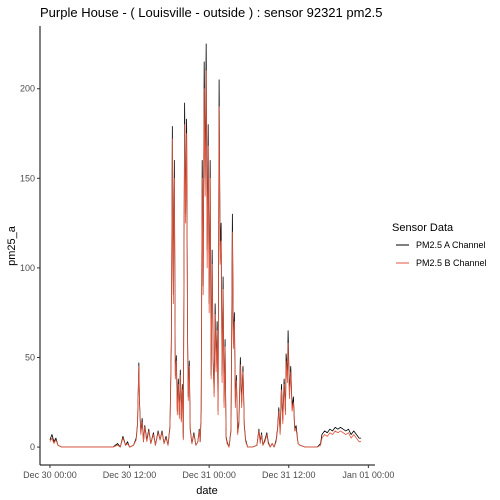 The width and height of the screenshot is (500, 500). What do you see at coordinates (27, 268) in the screenshot?
I see `y-tick-label: 100` at bounding box center [27, 268].